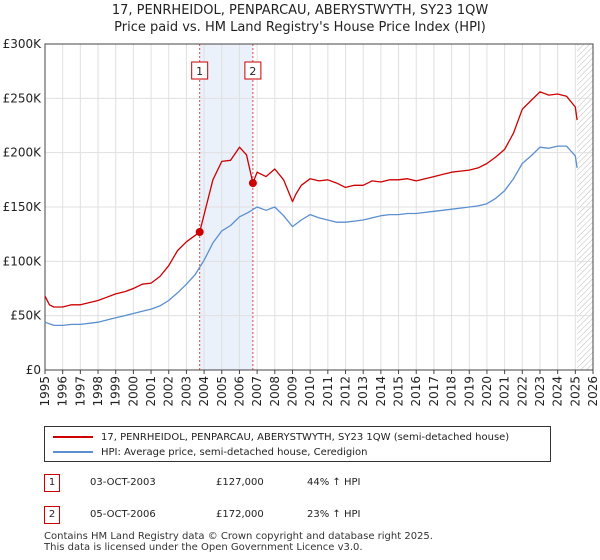  What do you see at coordinates (116, 391) in the screenshot?
I see `x-tick-label: 1999` at bounding box center [116, 391].